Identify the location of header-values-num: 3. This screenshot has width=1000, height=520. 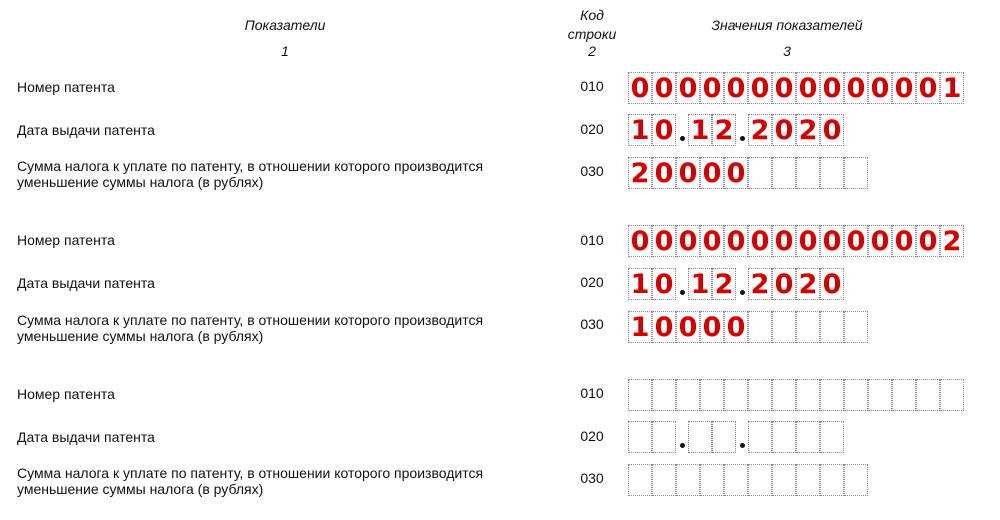
(787, 51).